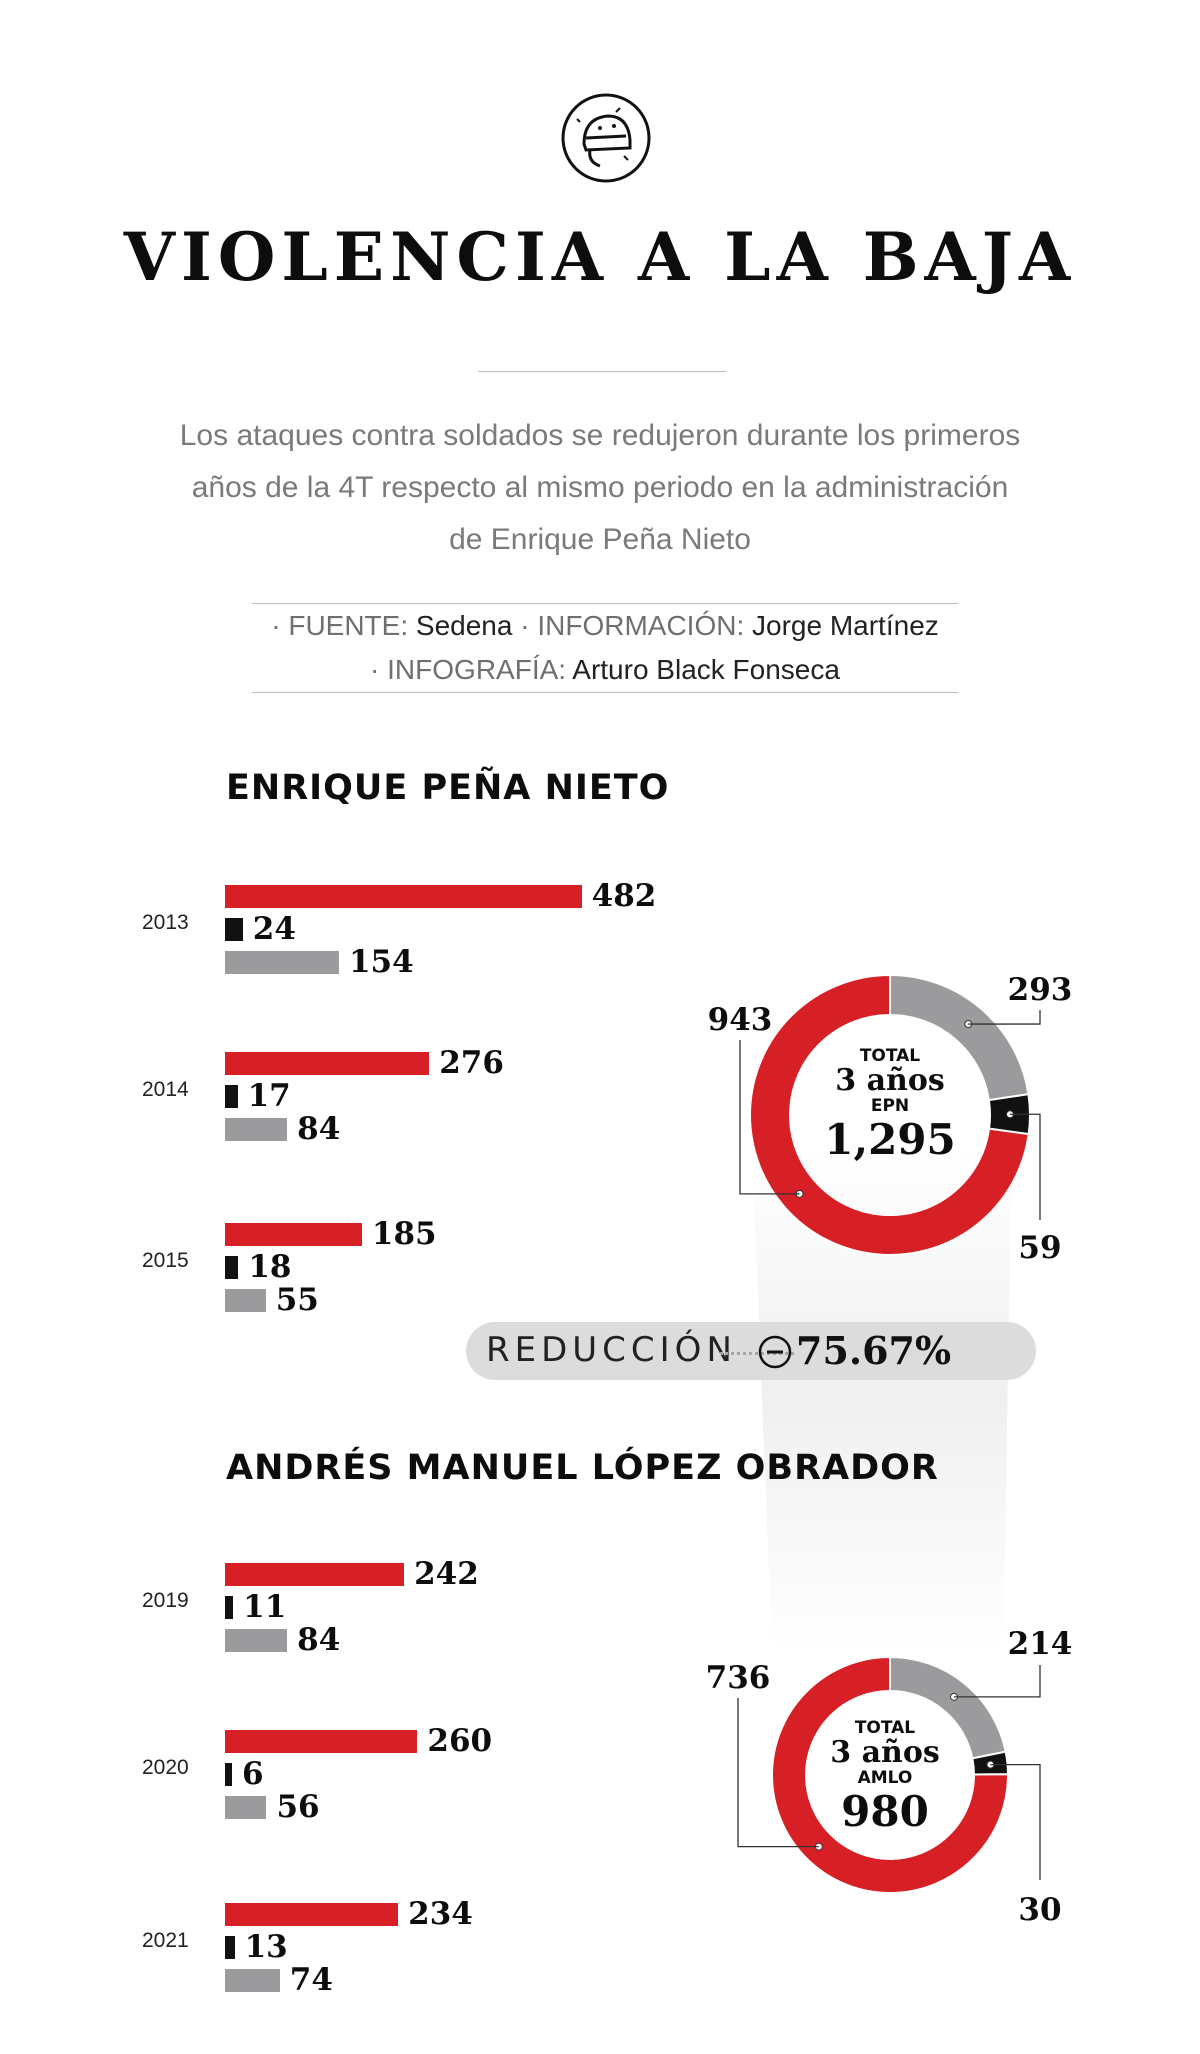  I want to click on donut-center-epn: TOTAL 3 años EPN 1,295, so click(890, 1105).